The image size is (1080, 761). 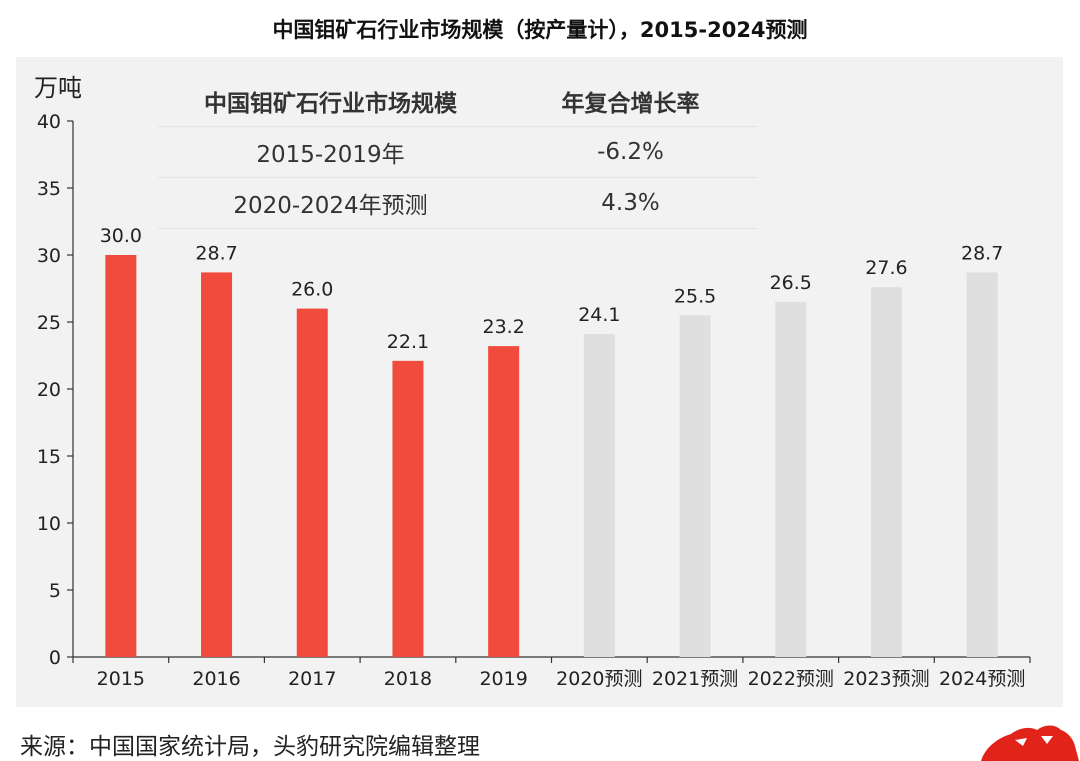 I want to click on bar-2015, so click(x=121, y=456).